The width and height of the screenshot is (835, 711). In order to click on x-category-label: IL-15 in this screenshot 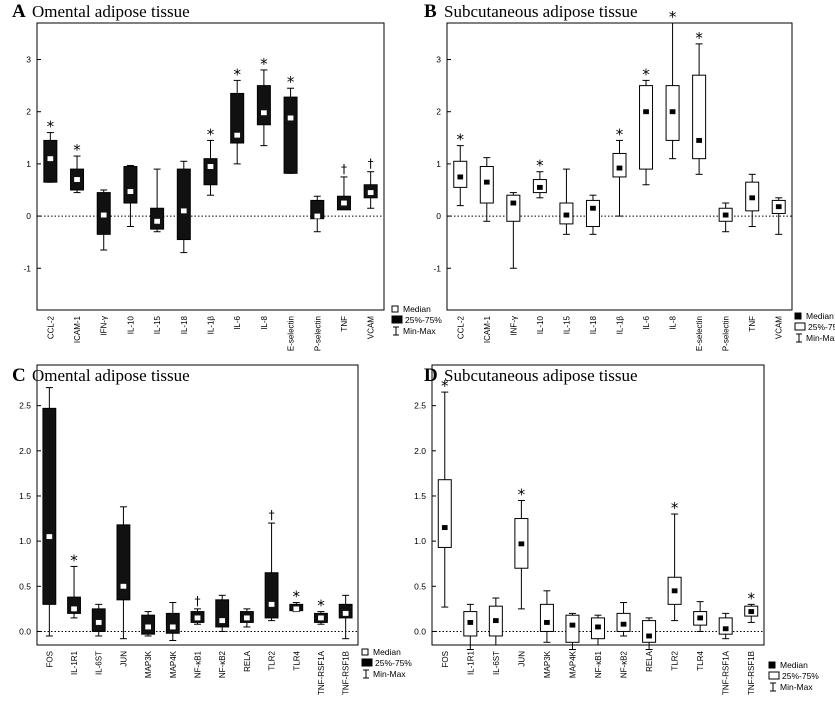, I will do `click(157, 324)`.